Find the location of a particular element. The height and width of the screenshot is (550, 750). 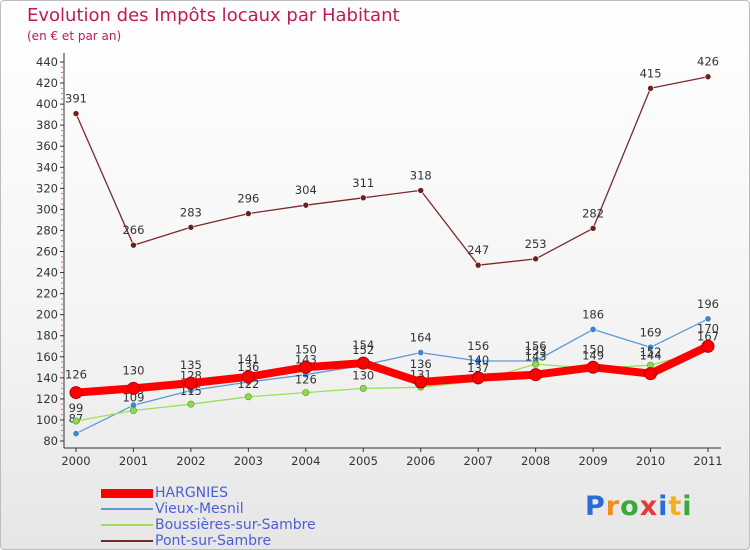

data-label-hargnies: 136 is located at coordinates (421, 364).